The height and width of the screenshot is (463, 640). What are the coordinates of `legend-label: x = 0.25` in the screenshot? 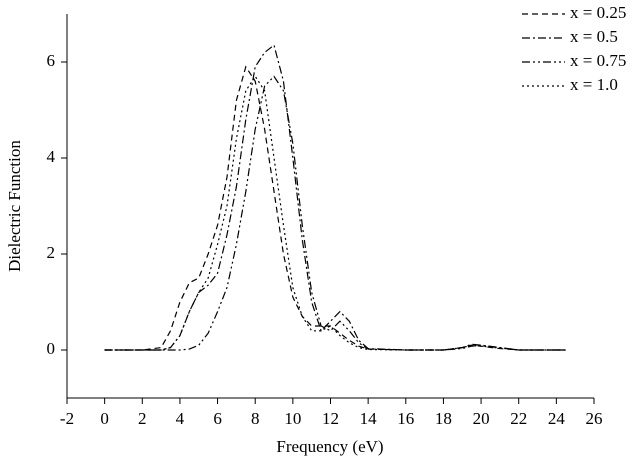 It's located at (598, 12).